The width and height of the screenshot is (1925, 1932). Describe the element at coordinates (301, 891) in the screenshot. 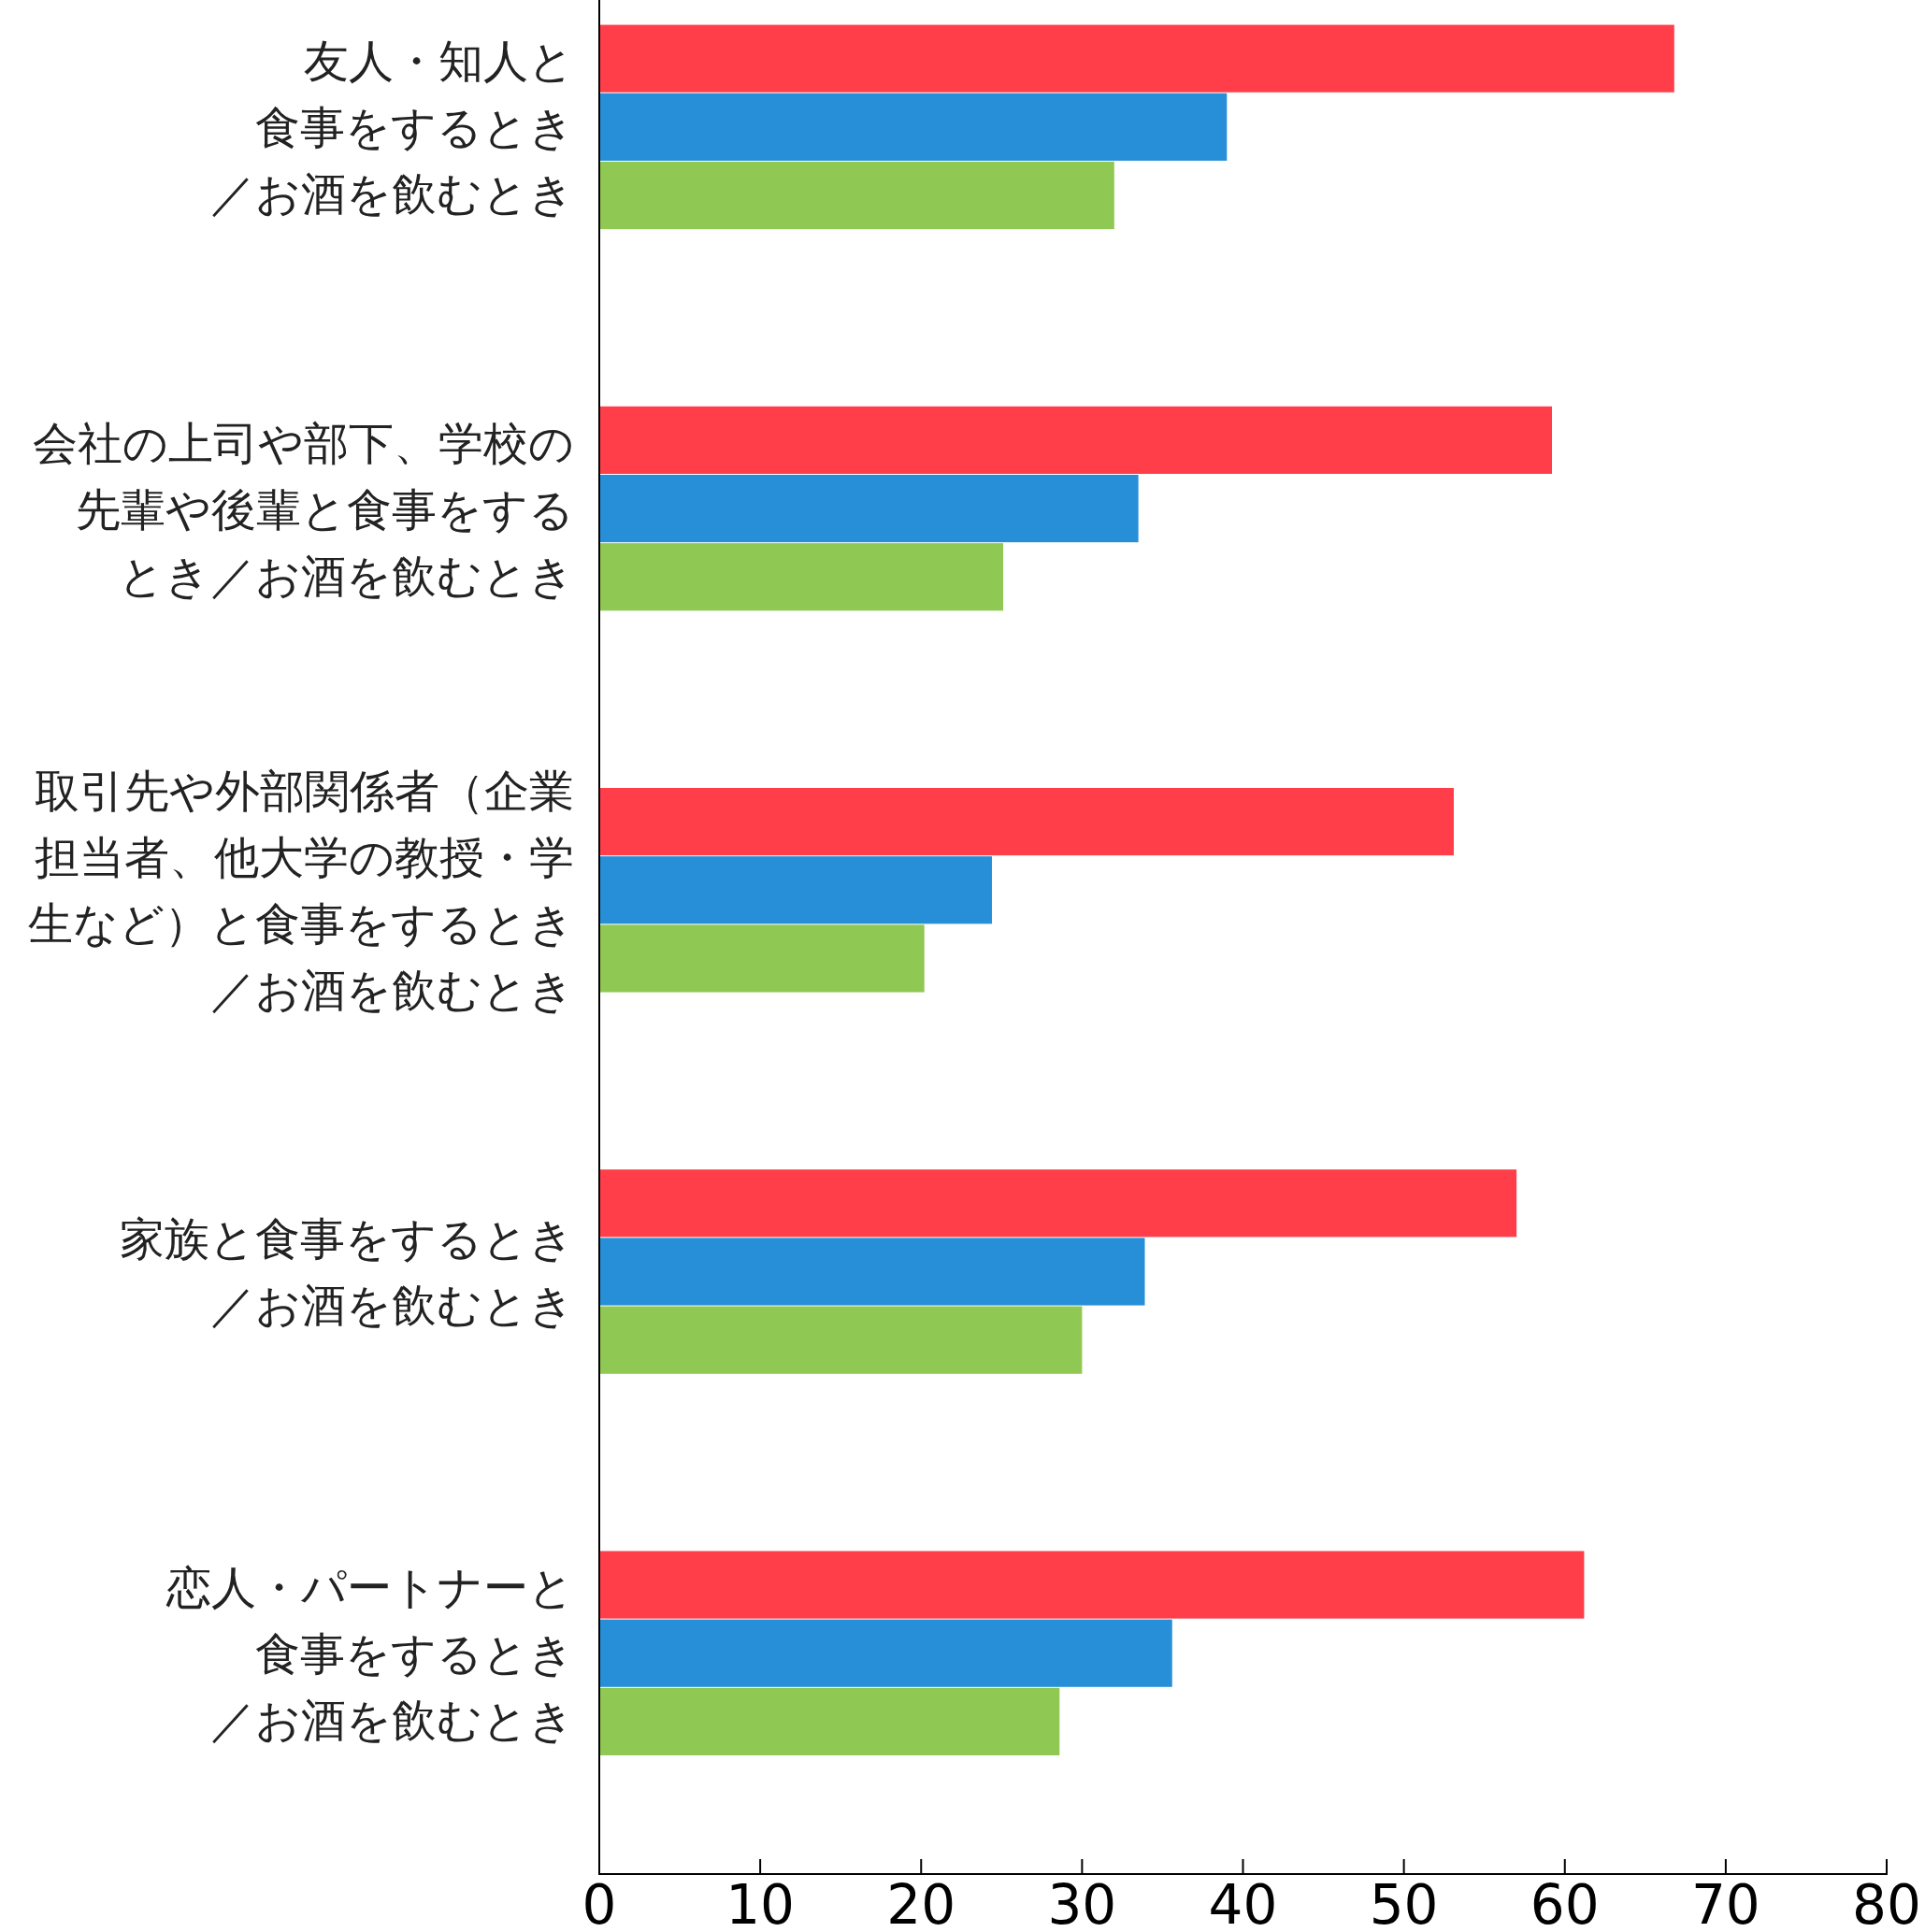

I see `y-tick-label: 取引先や外部関係者（企業担当者、他大学の教授・学生など）と食事をするとき／お酒を飲むとき` at that location.